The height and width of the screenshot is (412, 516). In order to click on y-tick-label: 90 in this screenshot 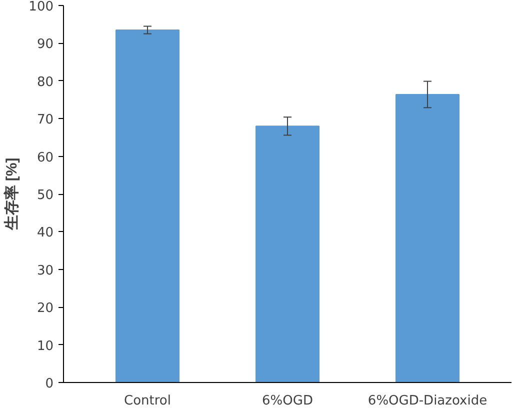, I will do `click(45, 44)`.